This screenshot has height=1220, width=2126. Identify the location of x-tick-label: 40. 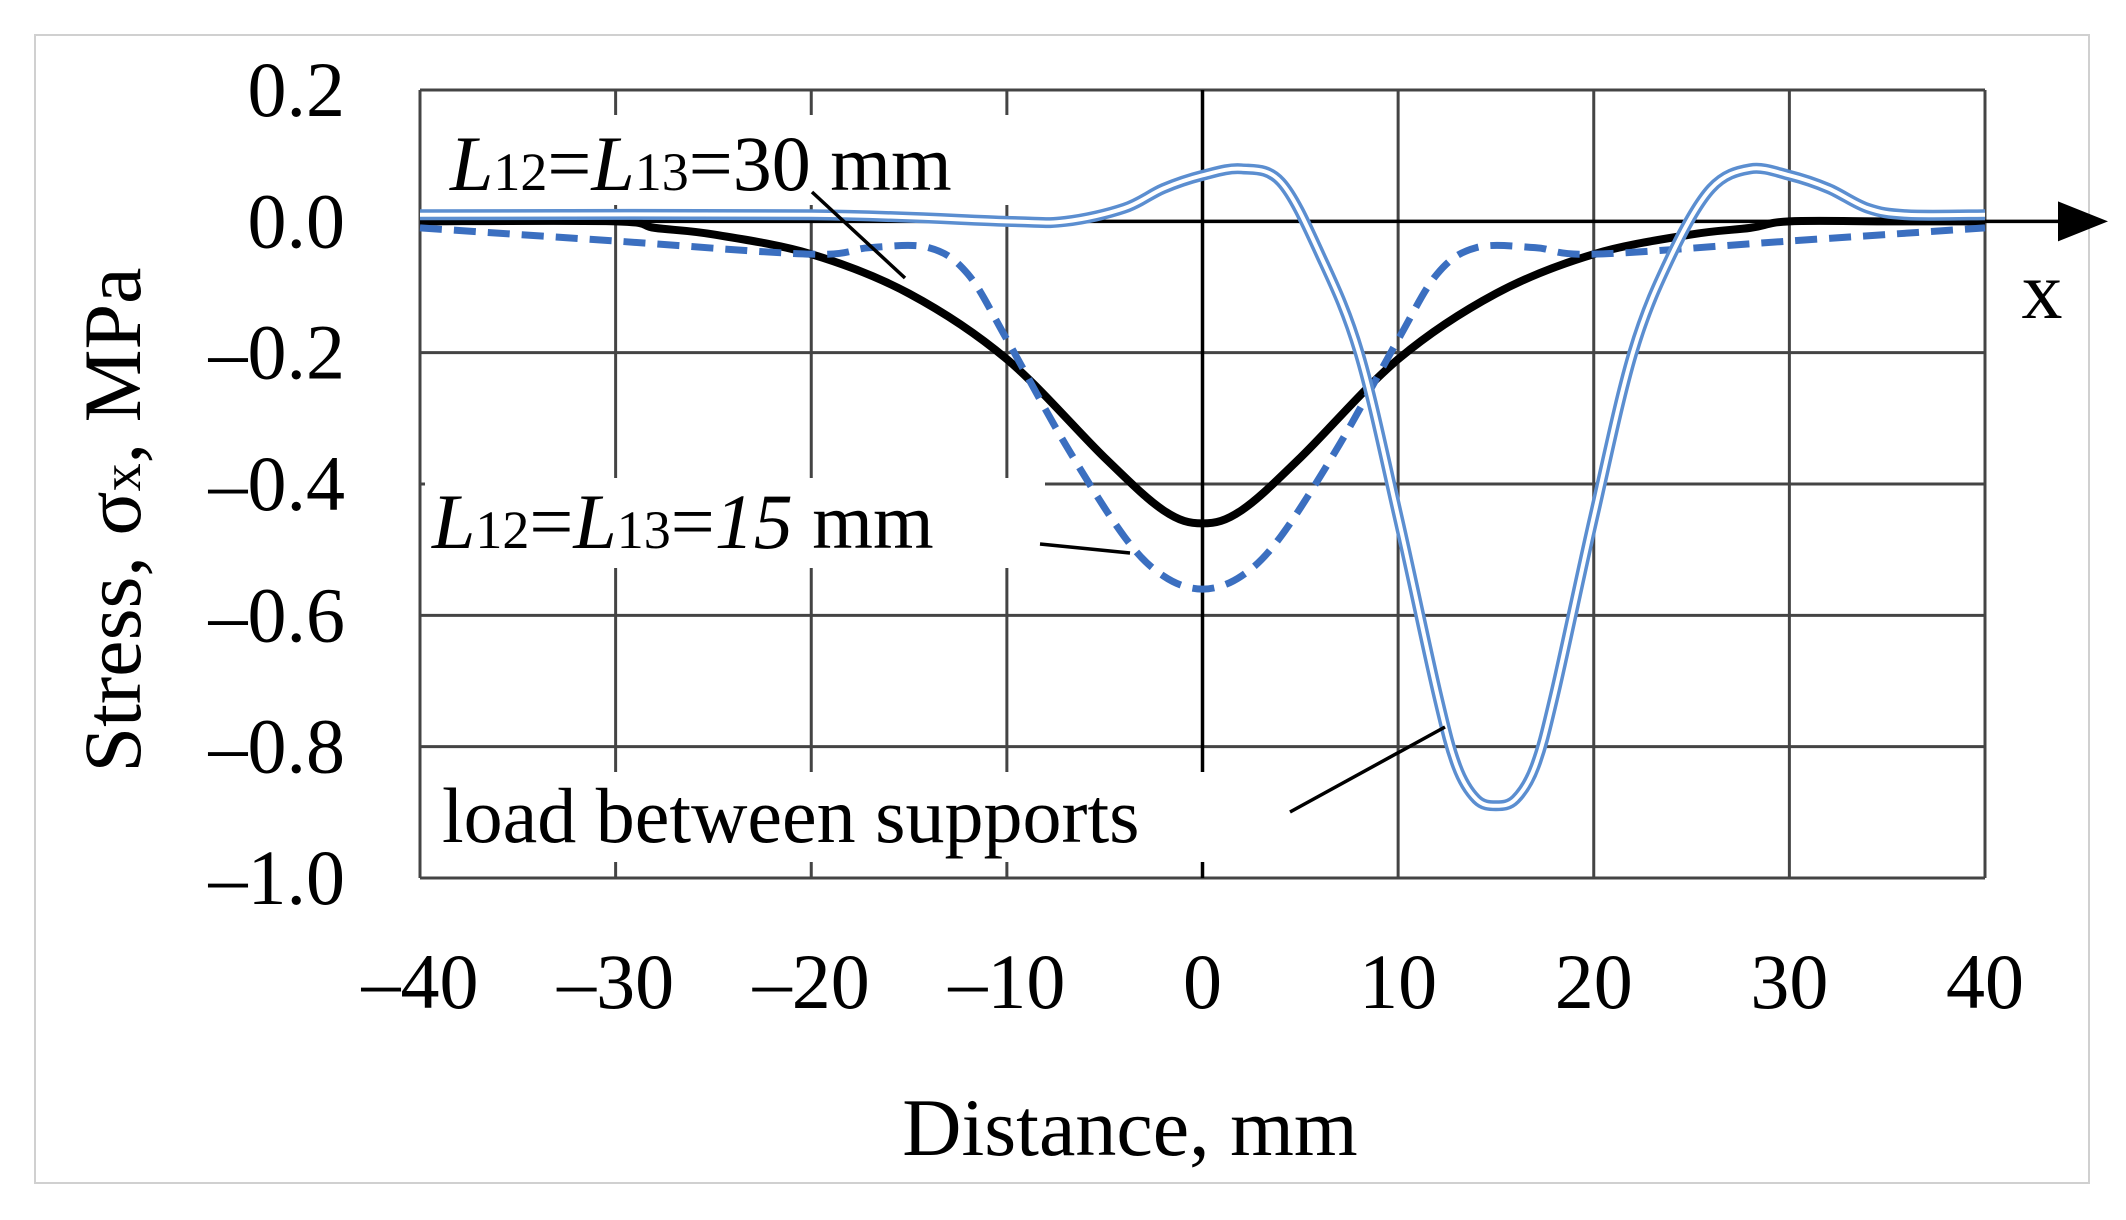
(1985, 981).